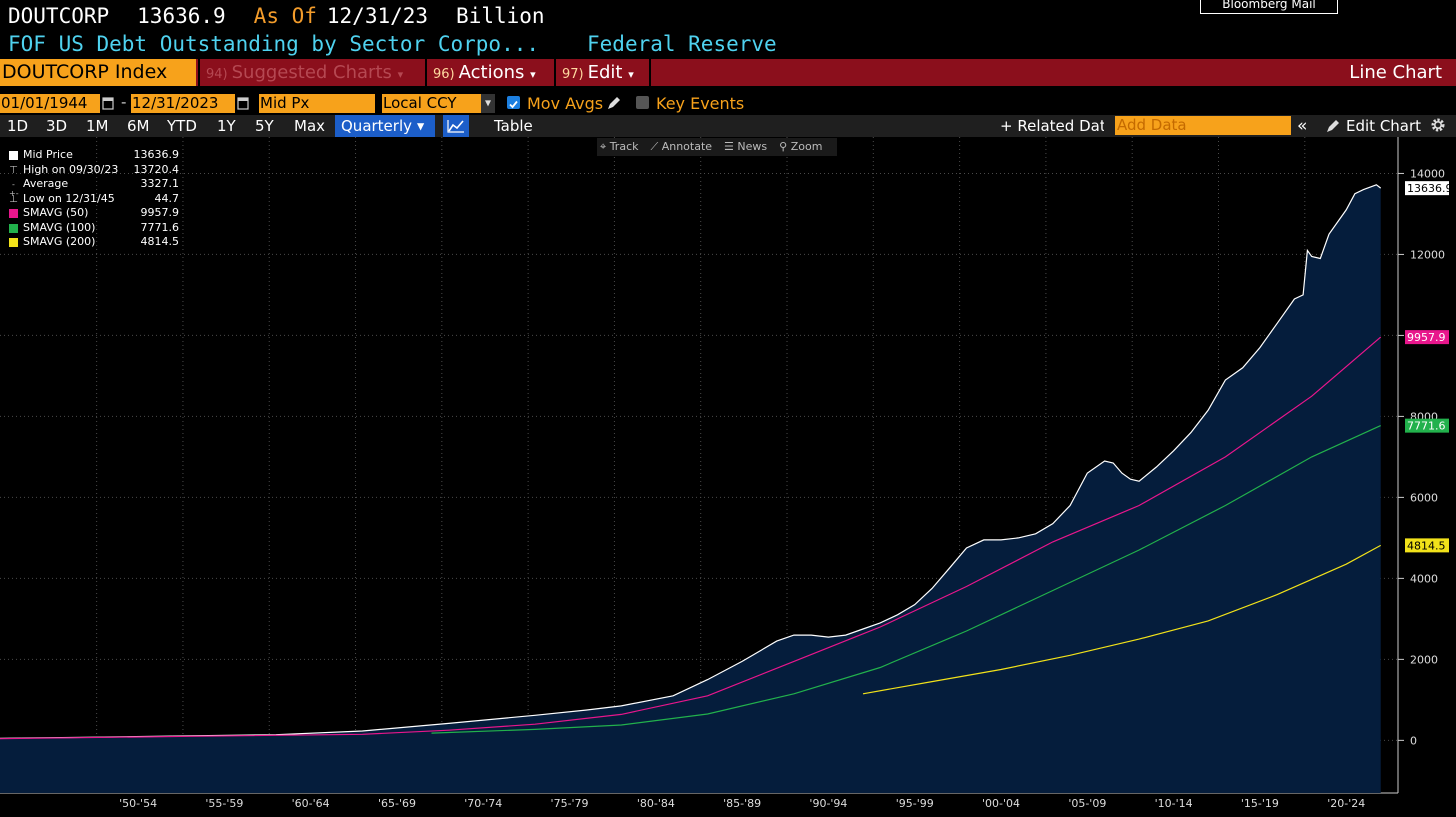 This screenshot has width=1456, height=817. What do you see at coordinates (1384, 126) in the screenshot?
I see `edit-chart-button: Edit Chart` at bounding box center [1384, 126].